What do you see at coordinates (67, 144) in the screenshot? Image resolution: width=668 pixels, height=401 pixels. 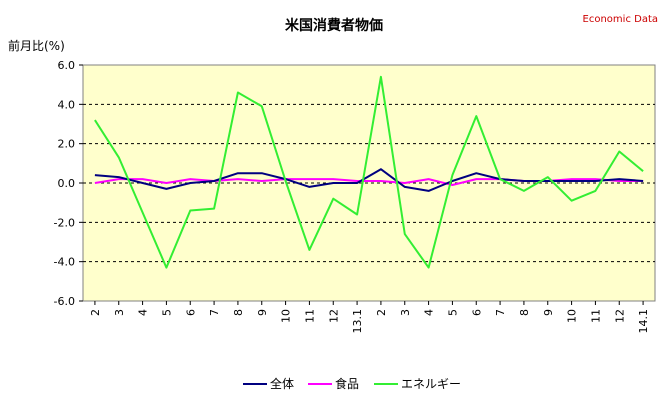 I see `y-tick-label: 2.0` at bounding box center [67, 144].